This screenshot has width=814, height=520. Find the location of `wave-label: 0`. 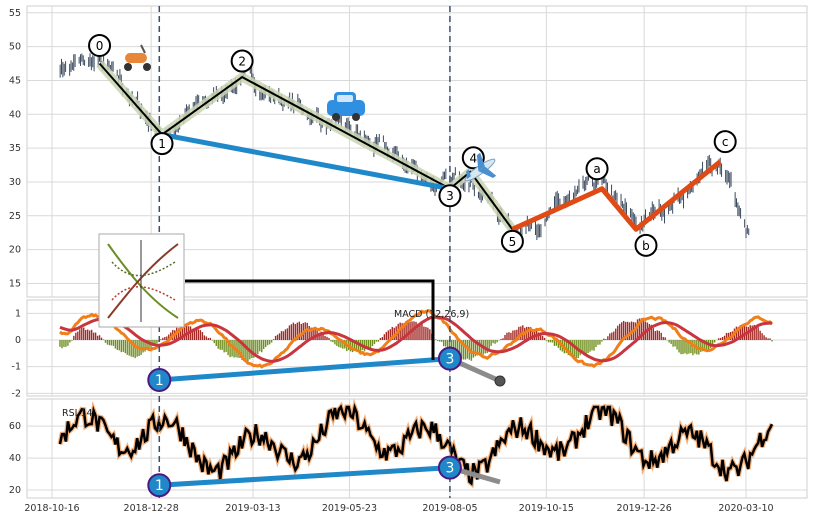

wave-label: 0 is located at coordinates (100, 46).